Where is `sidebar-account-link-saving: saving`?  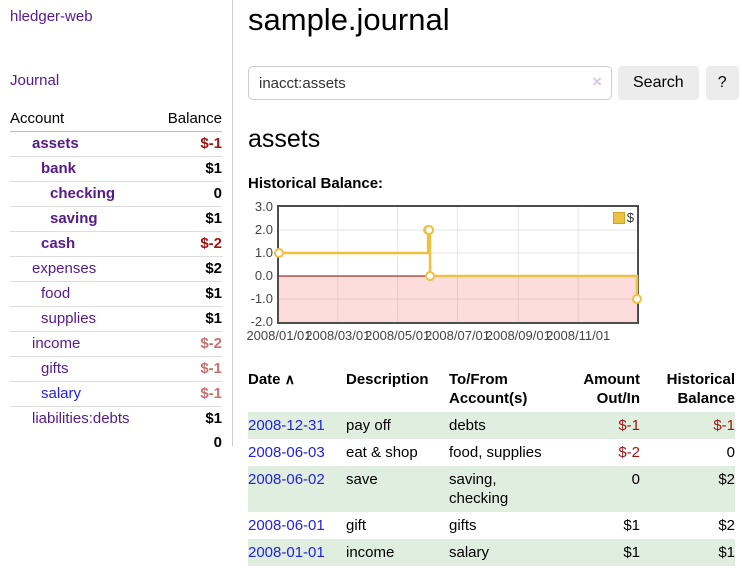 sidebar-account-link-saving: saving is located at coordinates (74, 218).